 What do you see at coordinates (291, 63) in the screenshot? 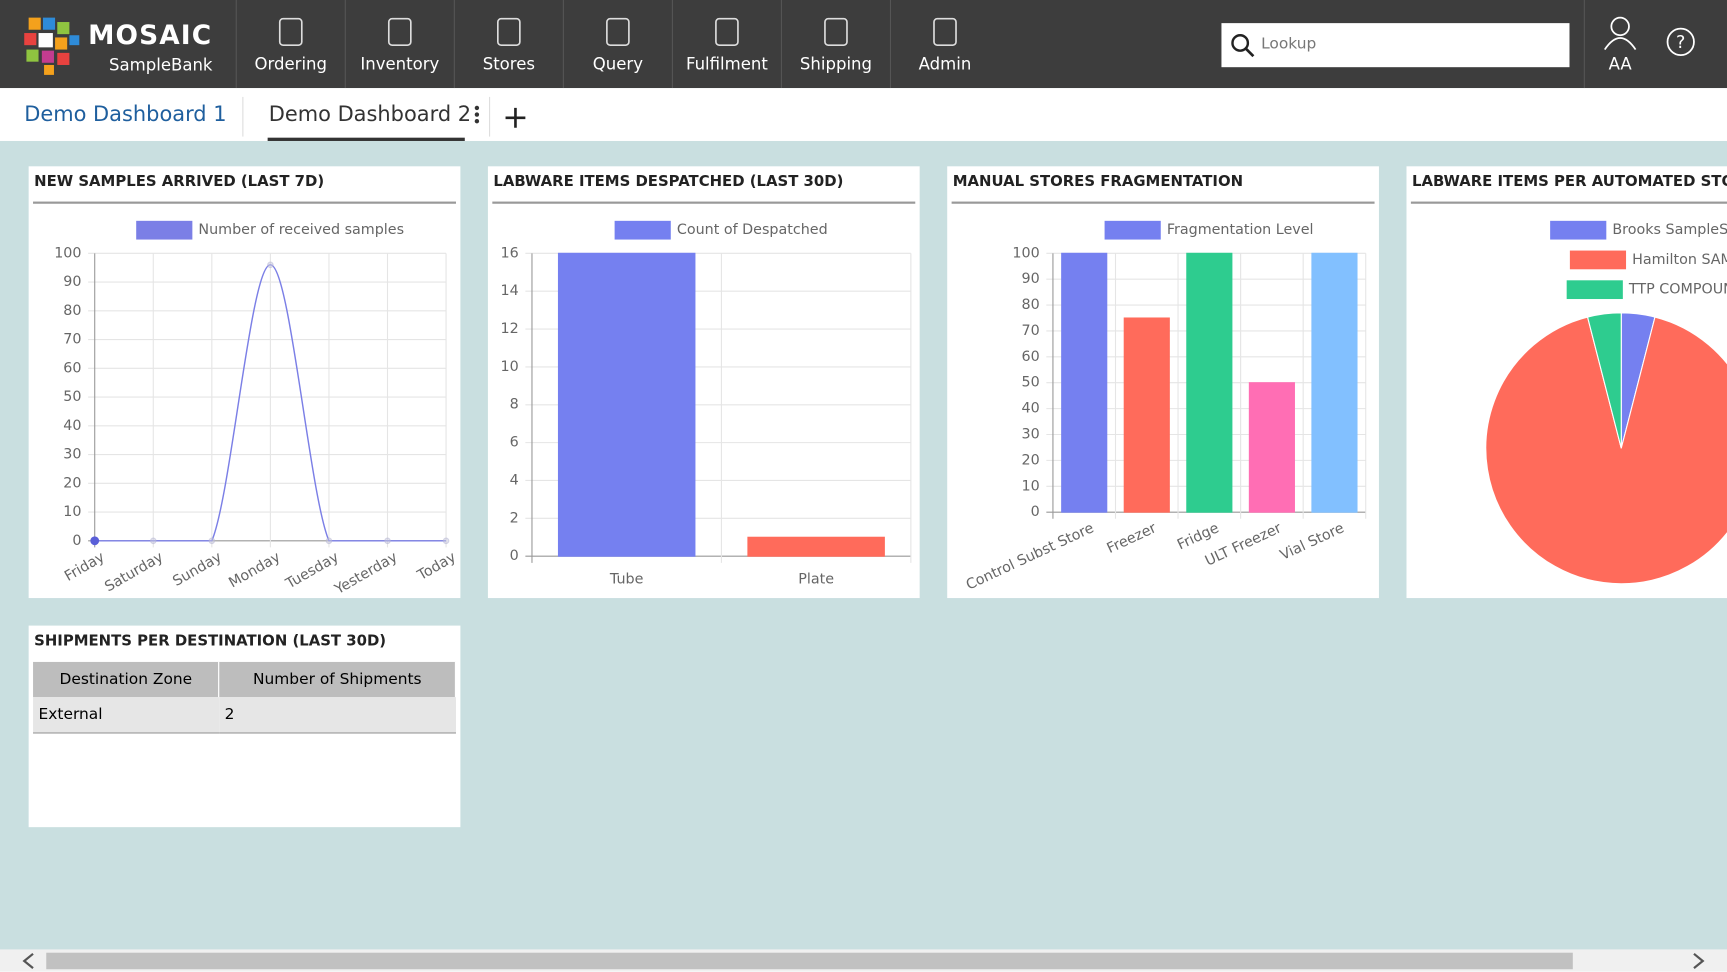
I see `nav-label: Ordering` at bounding box center [291, 63].